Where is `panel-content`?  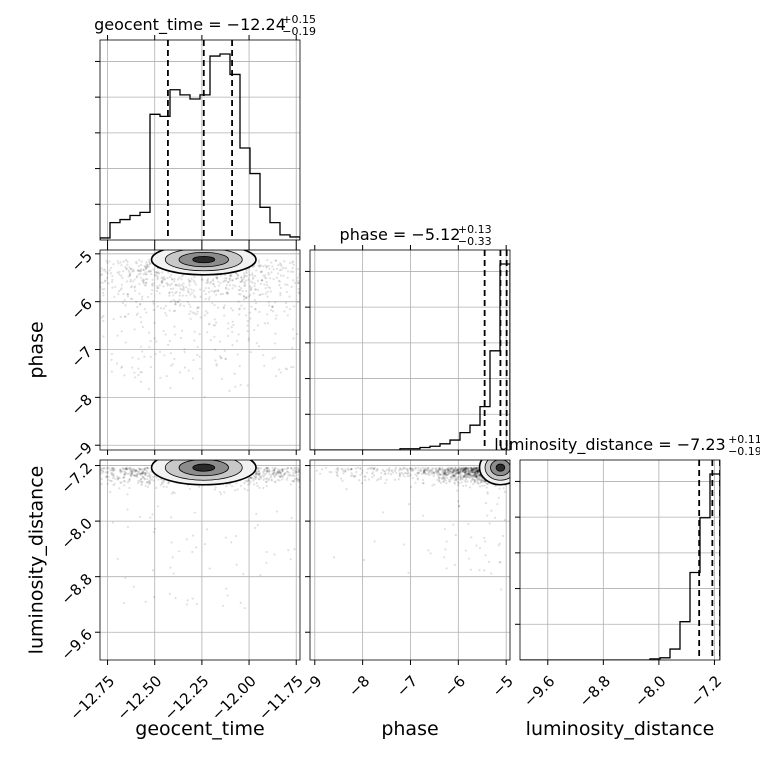 panel-content is located at coordinates (620, 560).